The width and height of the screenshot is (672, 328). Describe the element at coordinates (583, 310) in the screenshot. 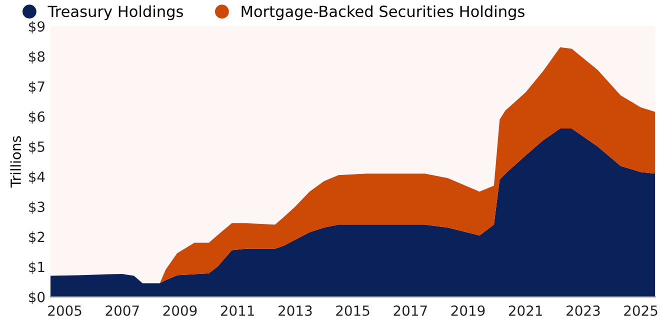

I see `x-tick-label: 2023` at that location.